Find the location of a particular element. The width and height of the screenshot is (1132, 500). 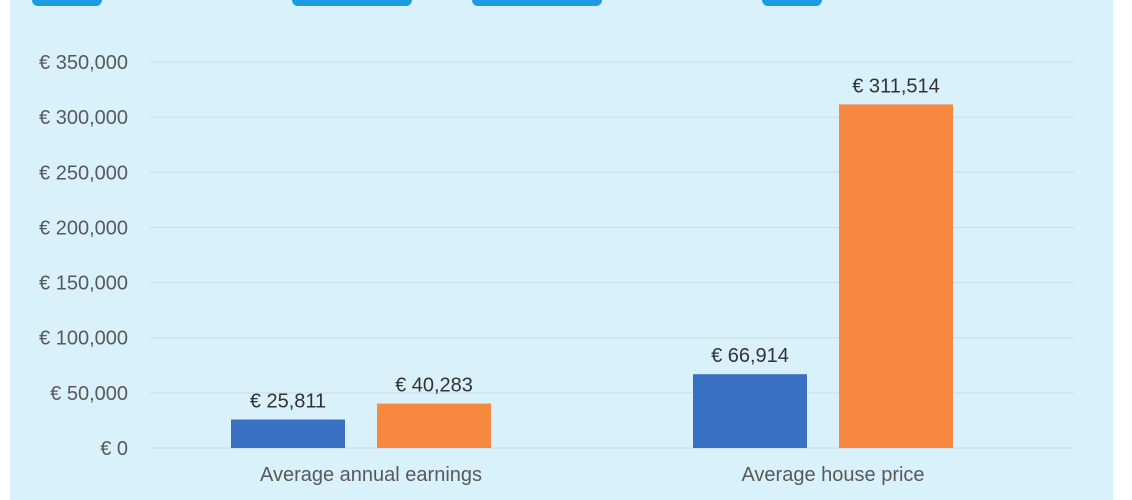

y-tick-label: € 150,000 is located at coordinates (83, 284).